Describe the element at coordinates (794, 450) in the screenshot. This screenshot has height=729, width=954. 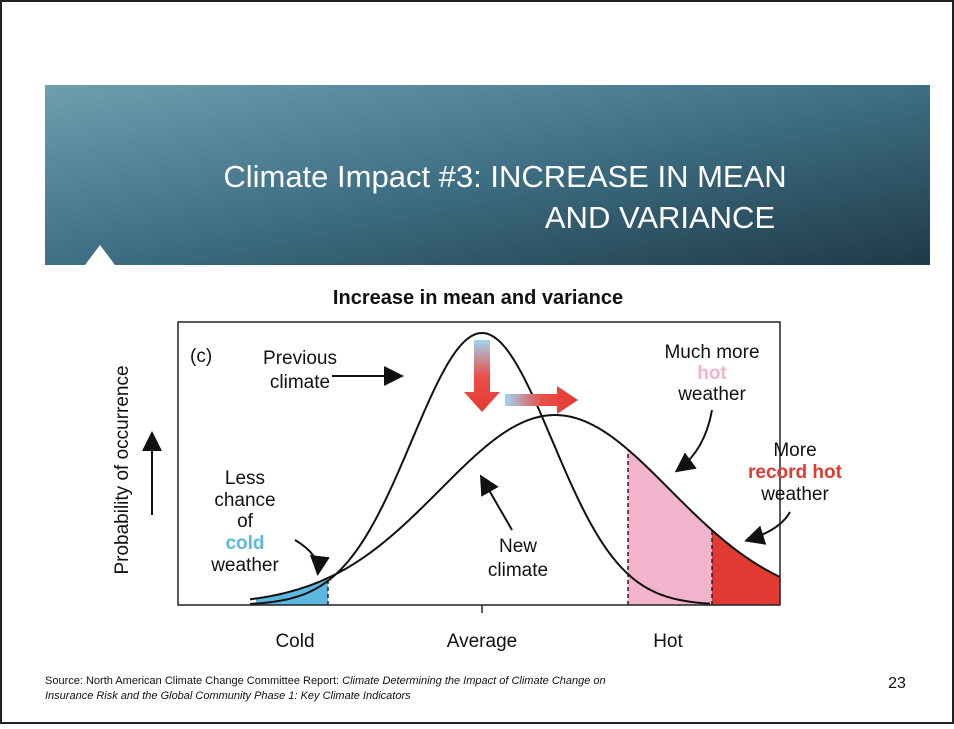
I see `annotation: More` at that location.